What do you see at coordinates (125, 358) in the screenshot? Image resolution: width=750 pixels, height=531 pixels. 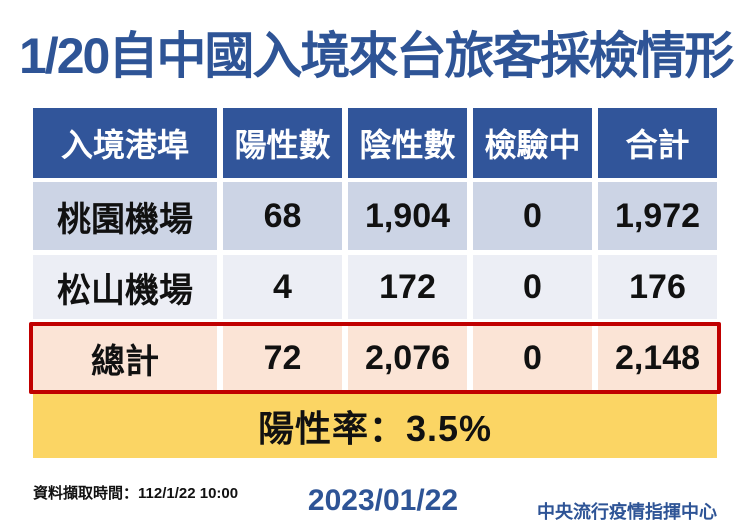 I see `cell-port: 總計` at bounding box center [125, 358].